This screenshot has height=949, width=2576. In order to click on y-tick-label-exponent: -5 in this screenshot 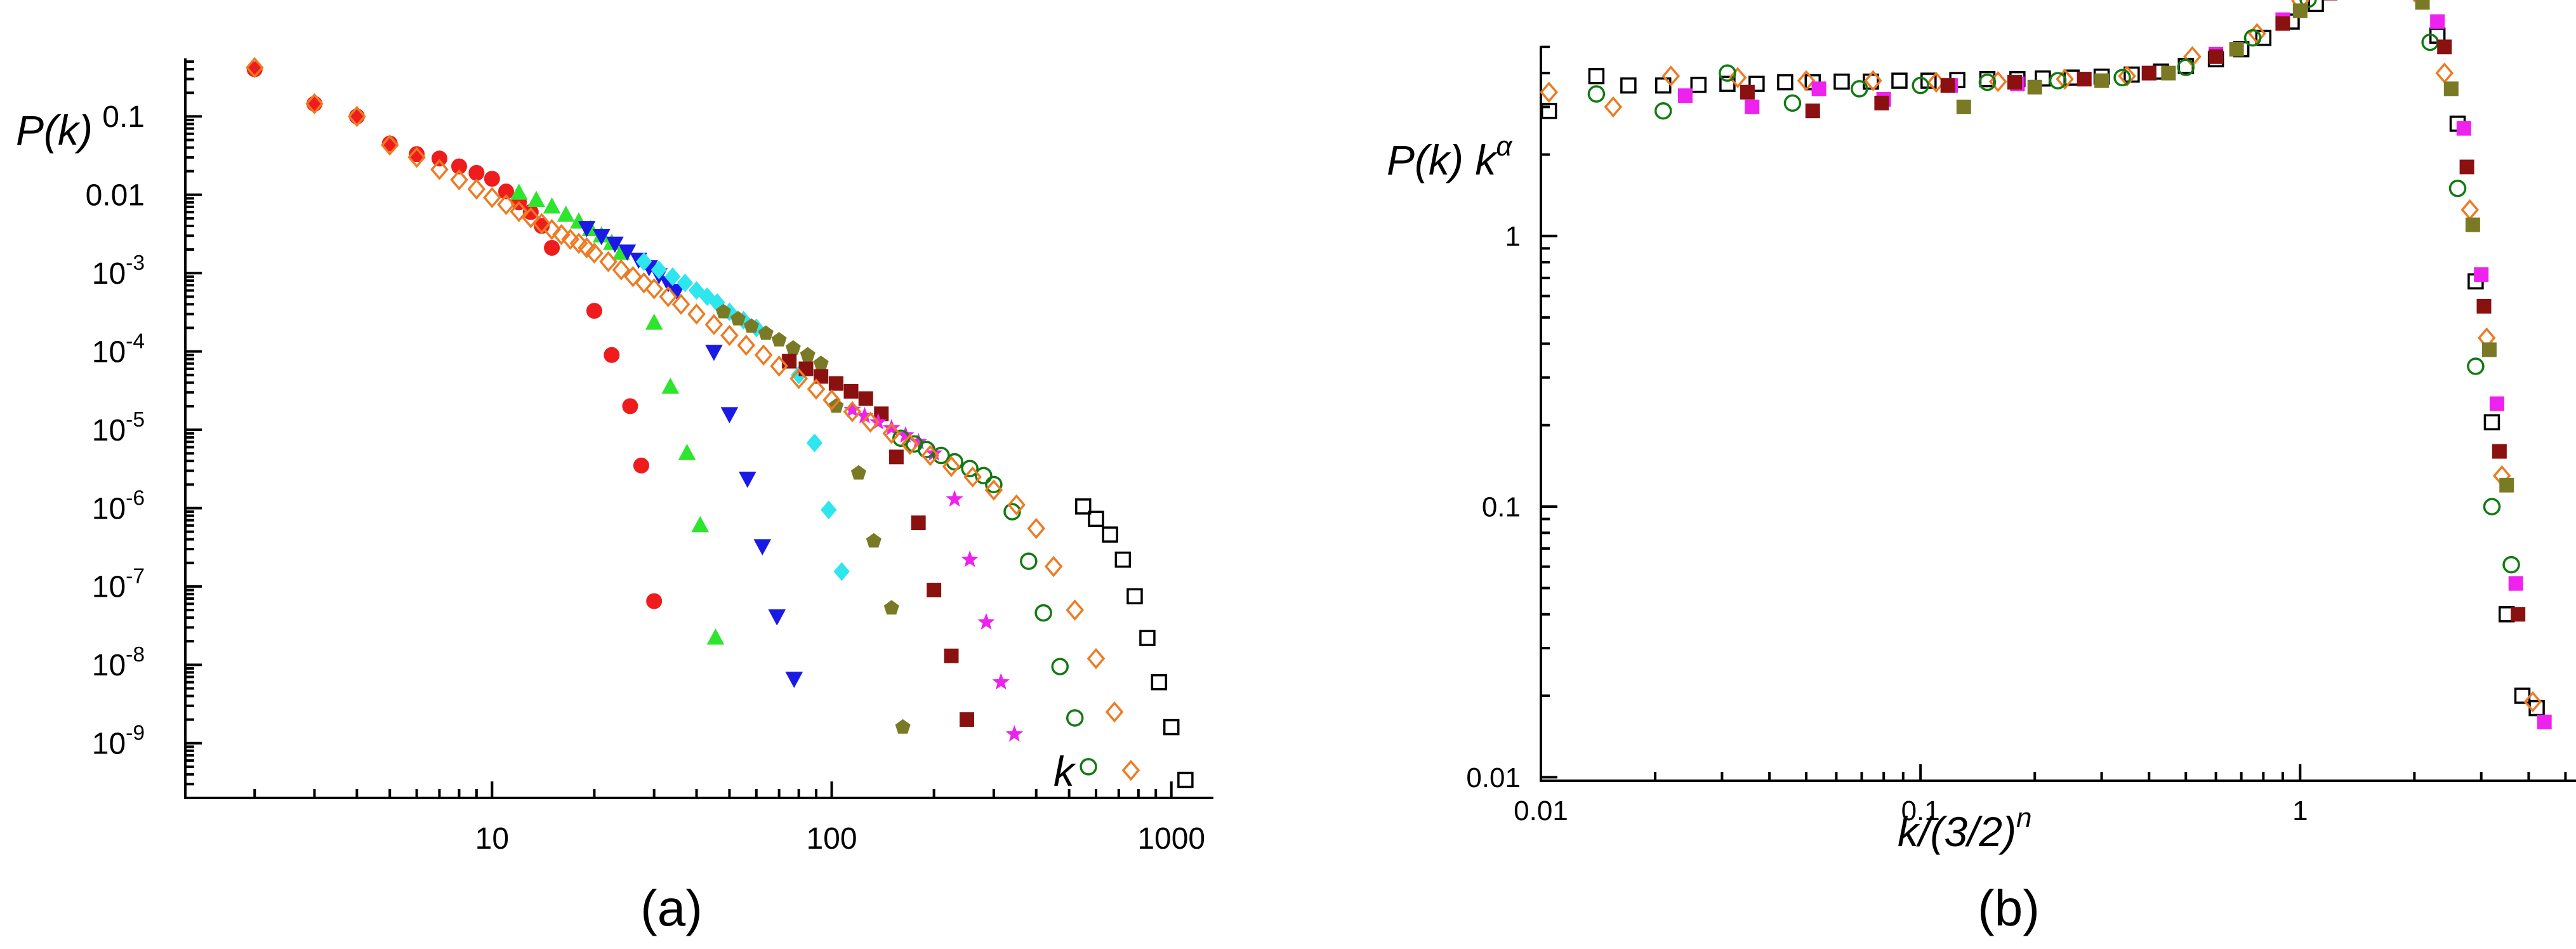, I will do `click(135, 420)`.